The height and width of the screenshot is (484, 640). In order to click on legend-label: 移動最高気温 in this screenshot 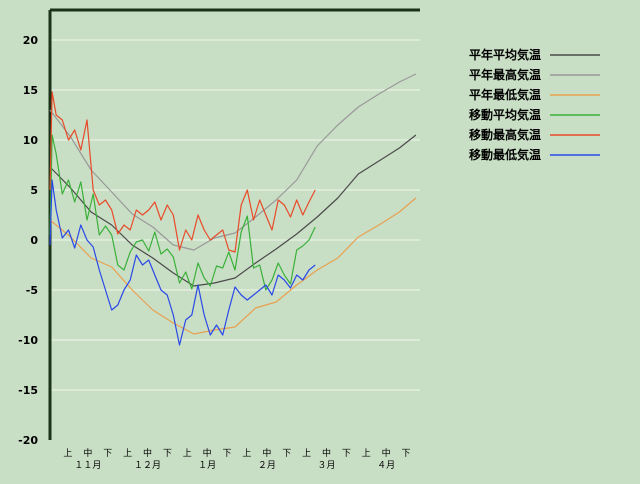, I will do `click(505, 134)`.